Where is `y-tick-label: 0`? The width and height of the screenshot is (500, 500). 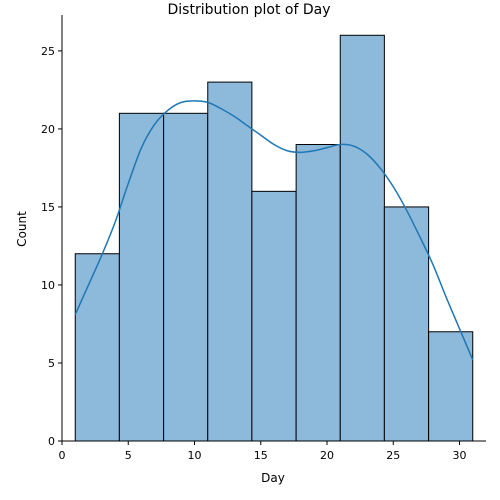 y-tick-label: 0 is located at coordinates (51, 441).